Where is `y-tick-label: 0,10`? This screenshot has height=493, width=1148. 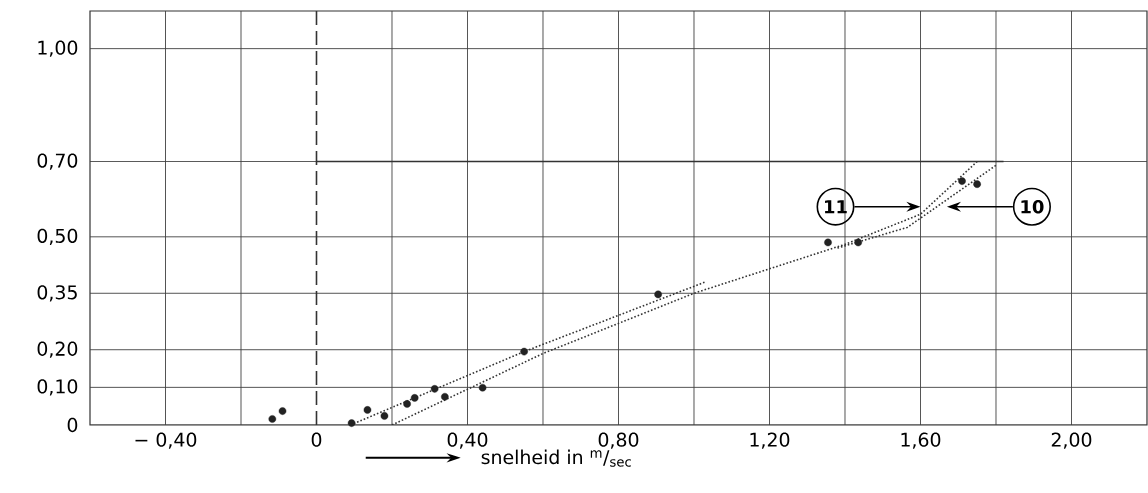 y-tick-label: 0,10 is located at coordinates (57, 387).